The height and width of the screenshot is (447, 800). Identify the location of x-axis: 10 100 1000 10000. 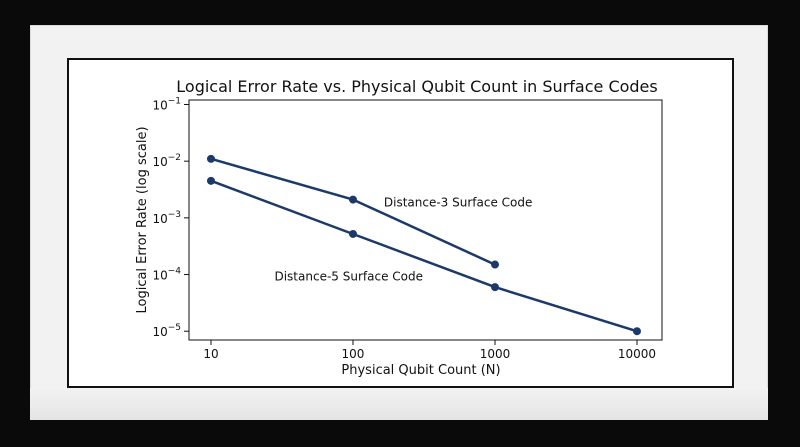
(429, 350).